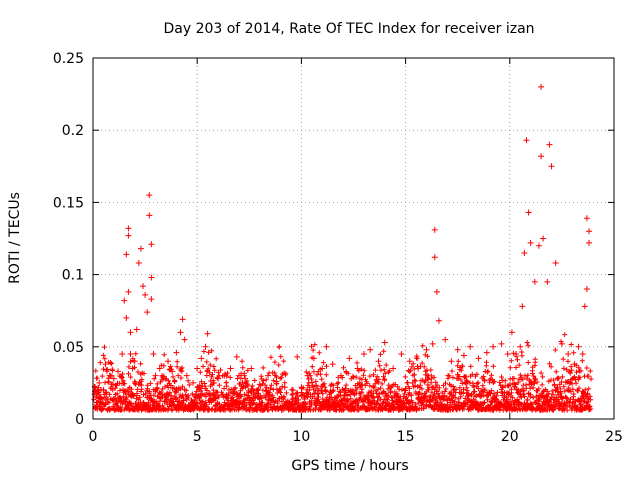  Describe the element at coordinates (73, 276) in the screenshot. I see `y-tick-label: 0.1` at that location.